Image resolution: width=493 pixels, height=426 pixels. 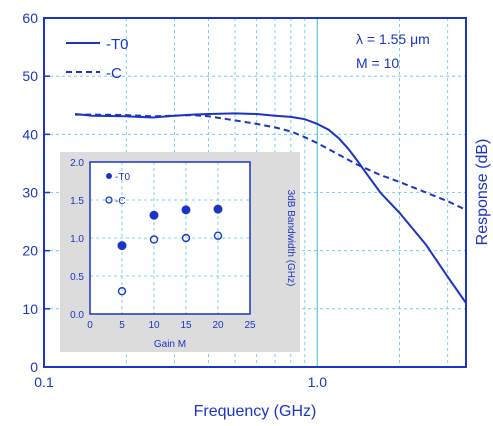 What do you see at coordinates (44, 382) in the screenshot?
I see `main-x-tick-label: 0.1` at bounding box center [44, 382].